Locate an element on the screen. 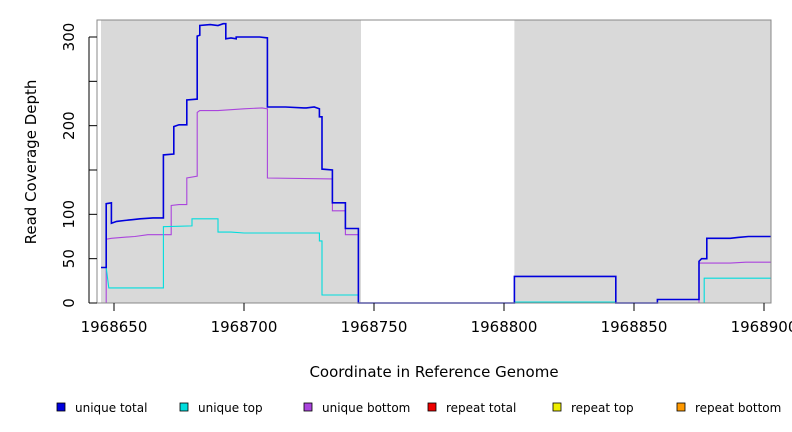 The height and width of the screenshot is (432, 792). x-tick-label-1968750: 1968750 is located at coordinates (374, 327).